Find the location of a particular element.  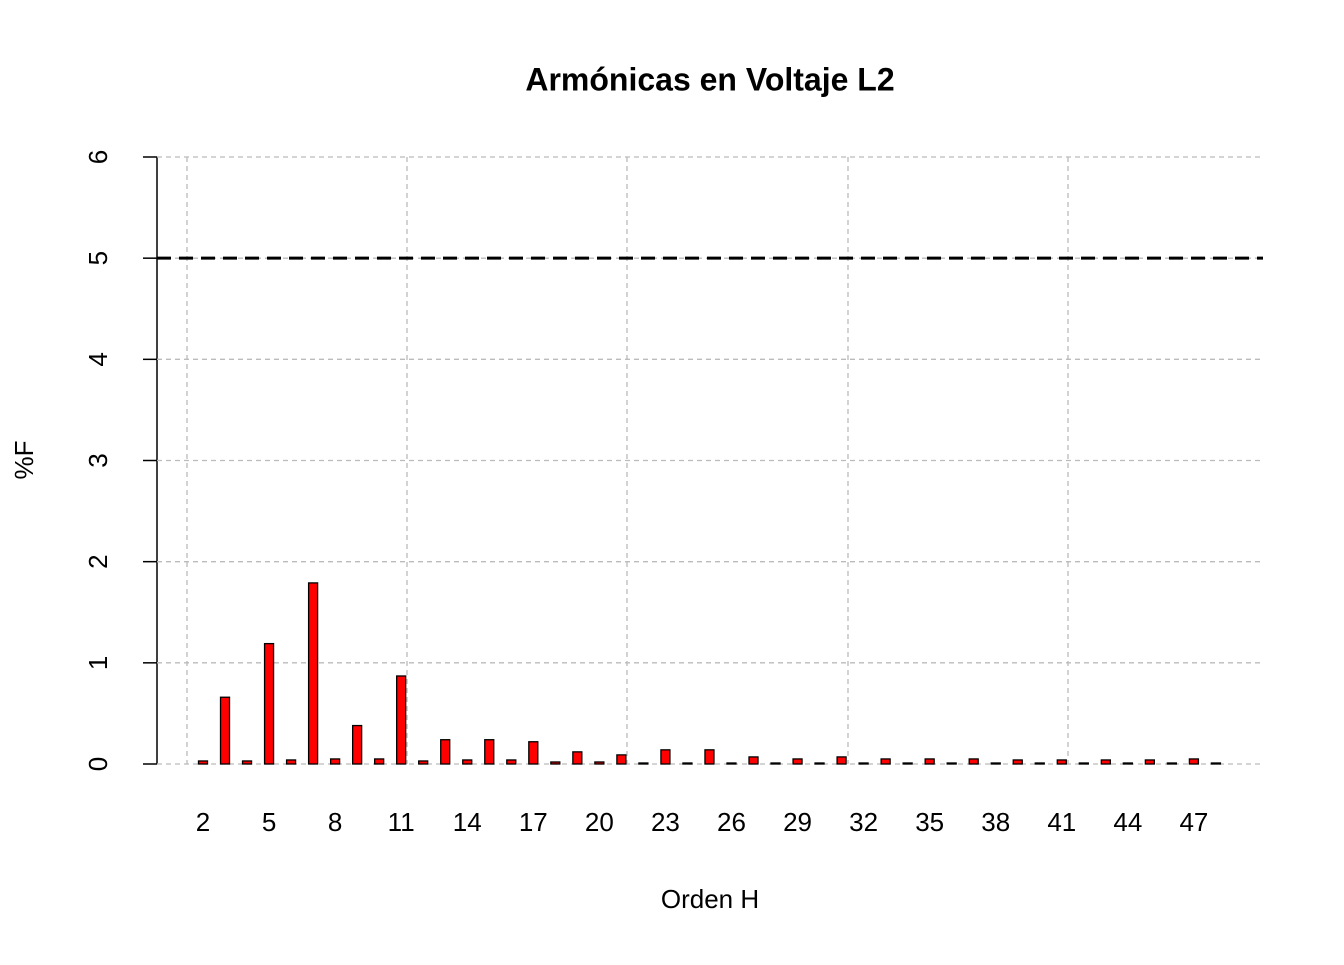

y-tick-label: 3 is located at coordinates (98, 460).